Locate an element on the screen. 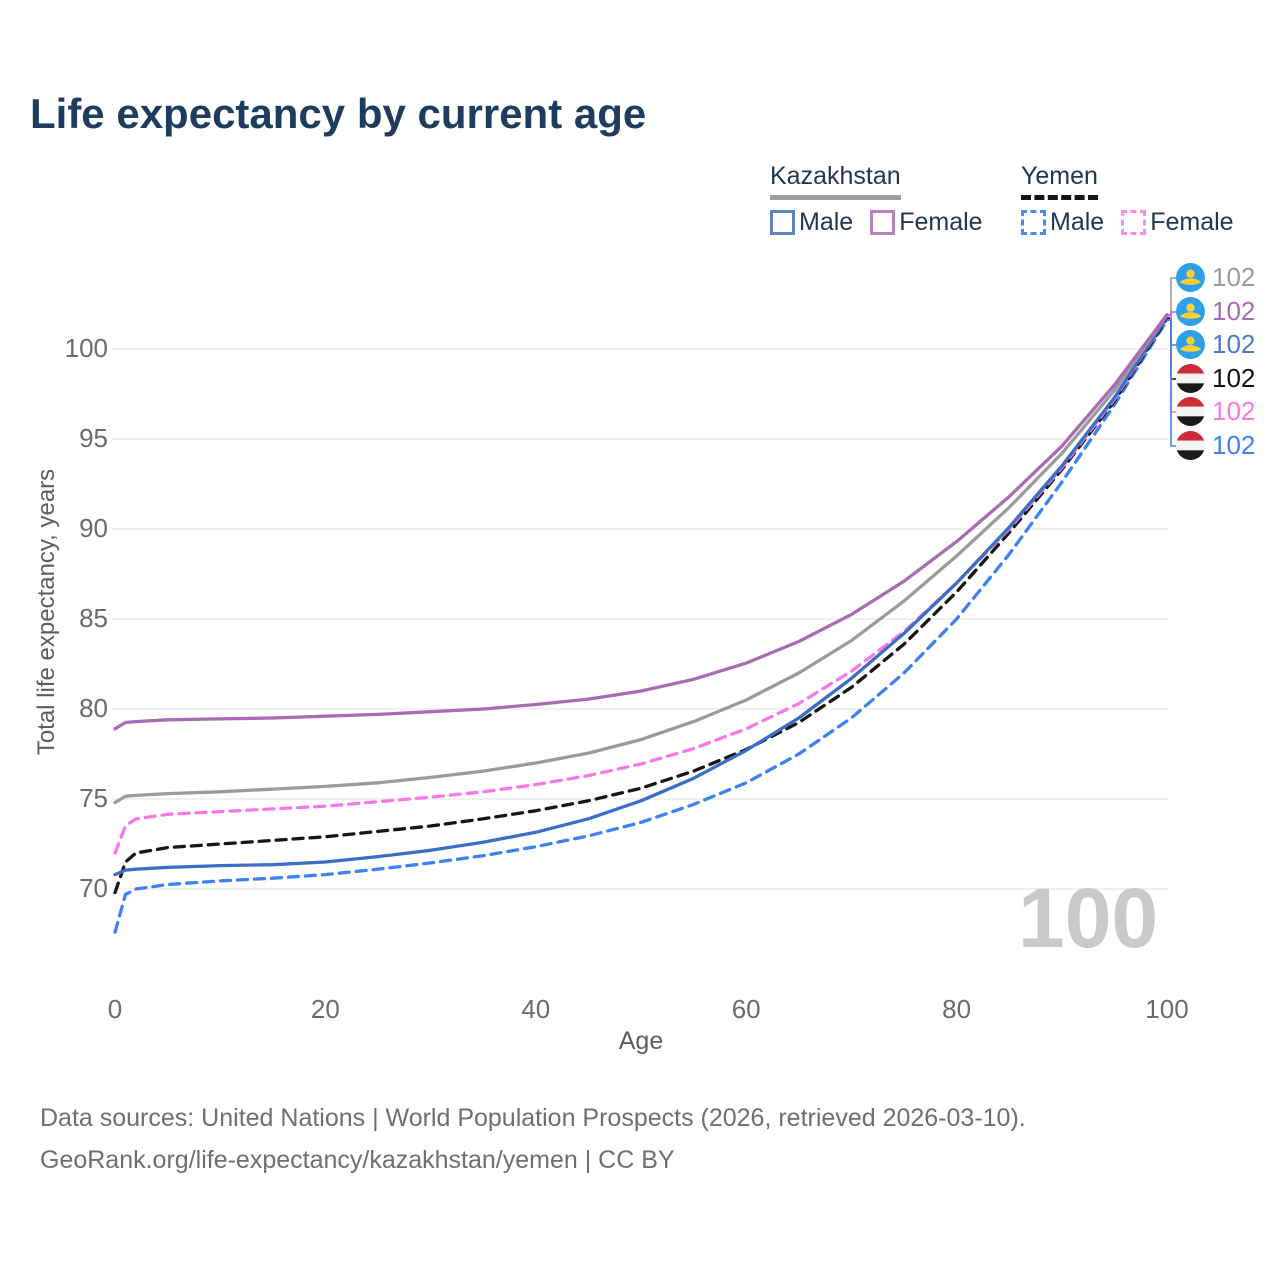 This screenshot has width=1280, height=1280. legend-label-yemen-female: Female is located at coordinates (1192, 222).